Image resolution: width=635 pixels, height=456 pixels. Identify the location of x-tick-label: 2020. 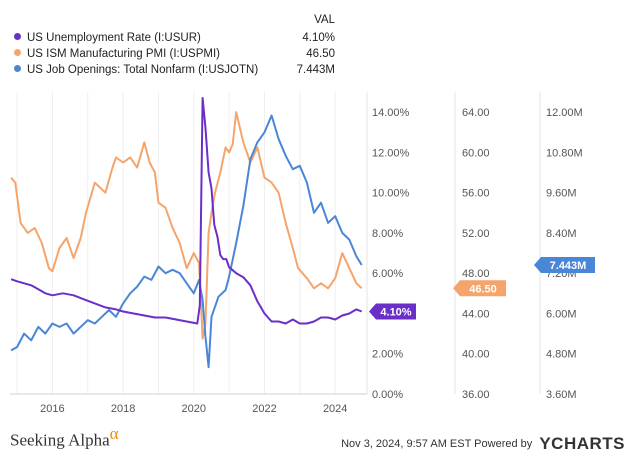
(194, 409).